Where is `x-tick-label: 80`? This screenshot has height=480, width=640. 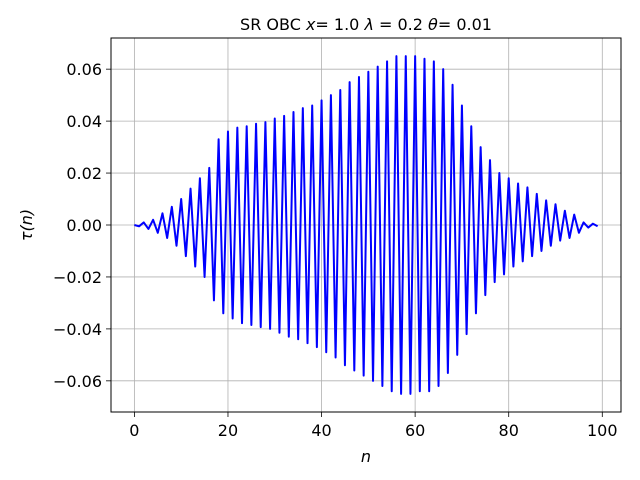 x-tick-label: 80 is located at coordinates (509, 430).